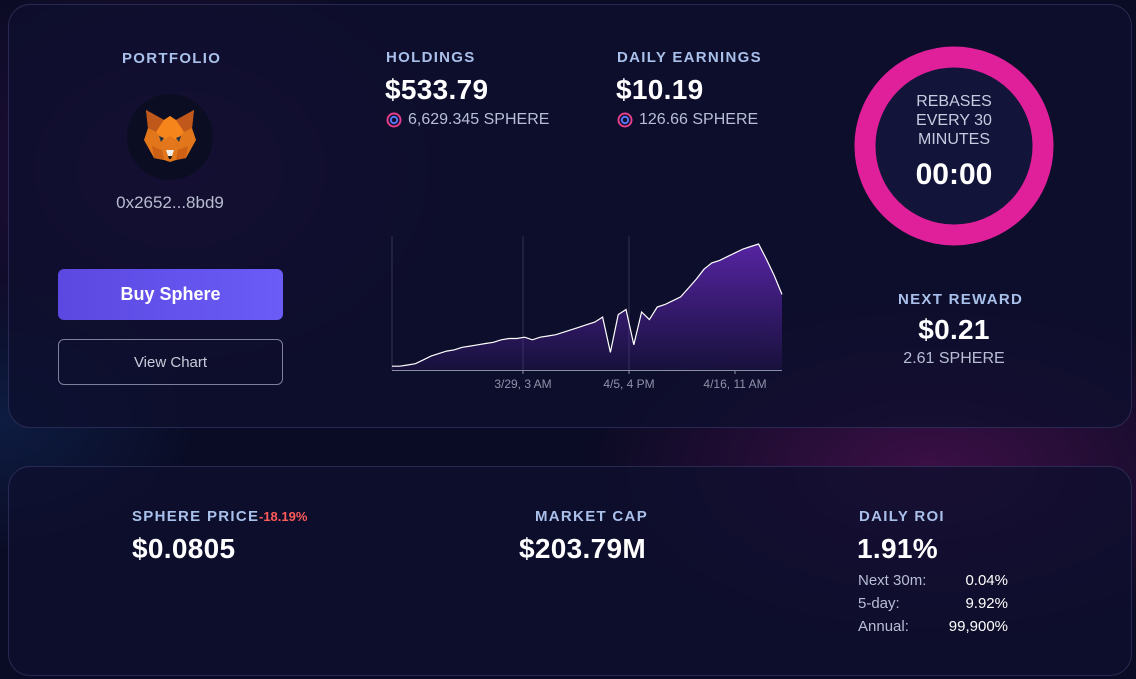 The image size is (1136, 679). I want to click on next-reward-tokens: 2.61 SPHERE, so click(954, 358).